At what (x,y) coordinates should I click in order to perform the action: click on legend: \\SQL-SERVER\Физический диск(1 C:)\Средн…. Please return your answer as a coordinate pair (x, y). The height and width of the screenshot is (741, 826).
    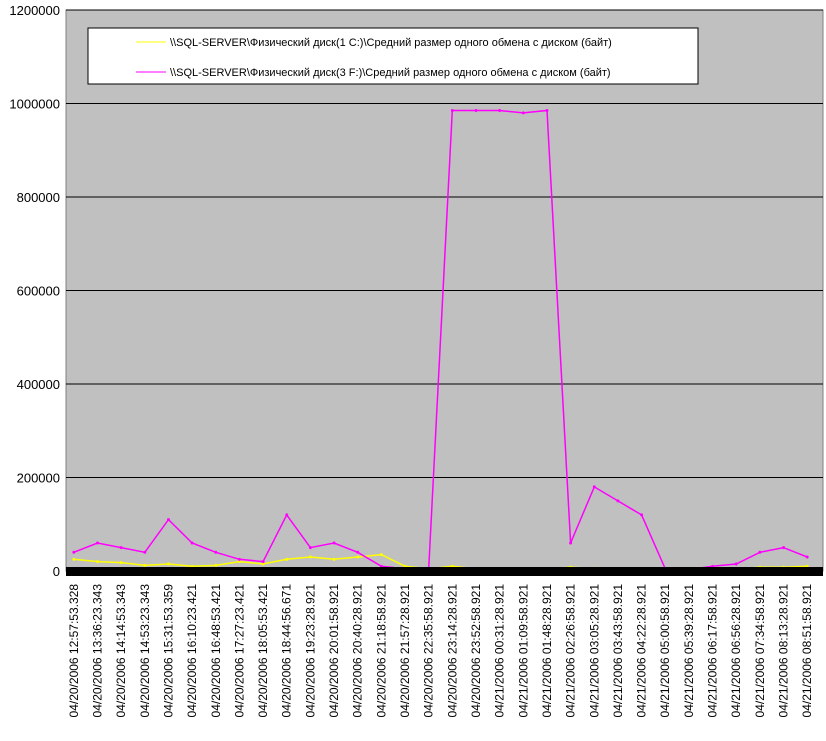
    Looking at the image, I should click on (393, 56).